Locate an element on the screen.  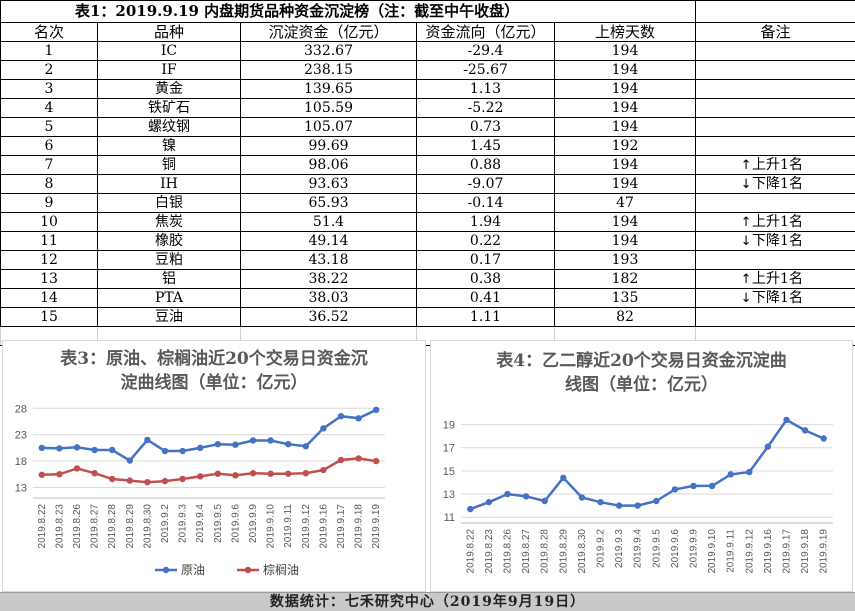
rank-cell: 9 is located at coordinates (49, 203).